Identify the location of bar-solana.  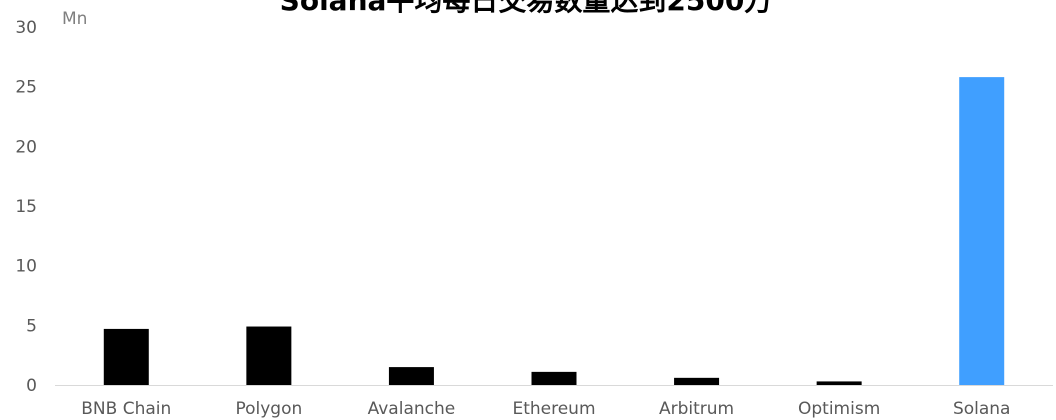
(982, 231).